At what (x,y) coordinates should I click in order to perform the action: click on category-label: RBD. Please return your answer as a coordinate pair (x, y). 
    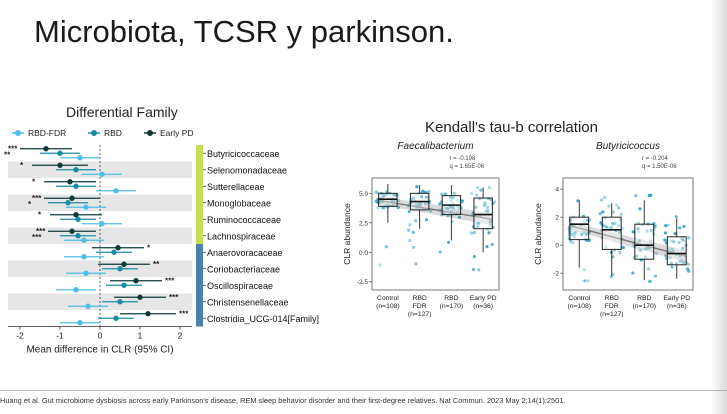
    Looking at the image, I should click on (644, 298).